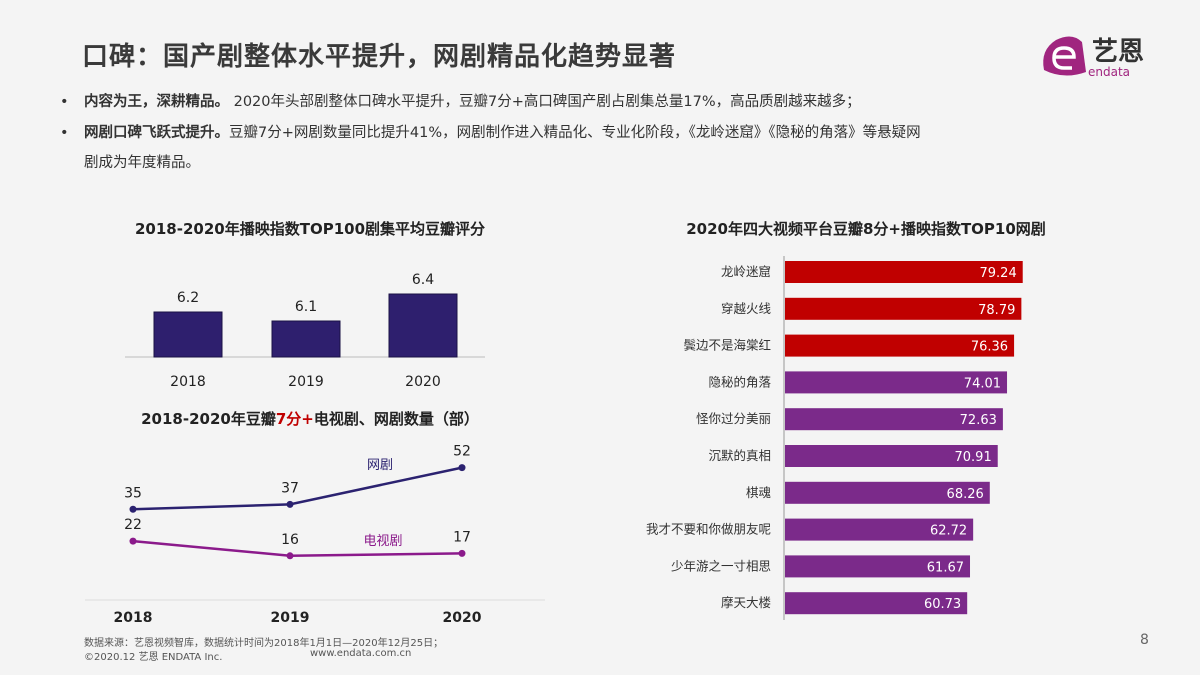  What do you see at coordinates (721, 565) in the screenshot?
I see `category-label: 少年游之一寸相思` at bounding box center [721, 565].